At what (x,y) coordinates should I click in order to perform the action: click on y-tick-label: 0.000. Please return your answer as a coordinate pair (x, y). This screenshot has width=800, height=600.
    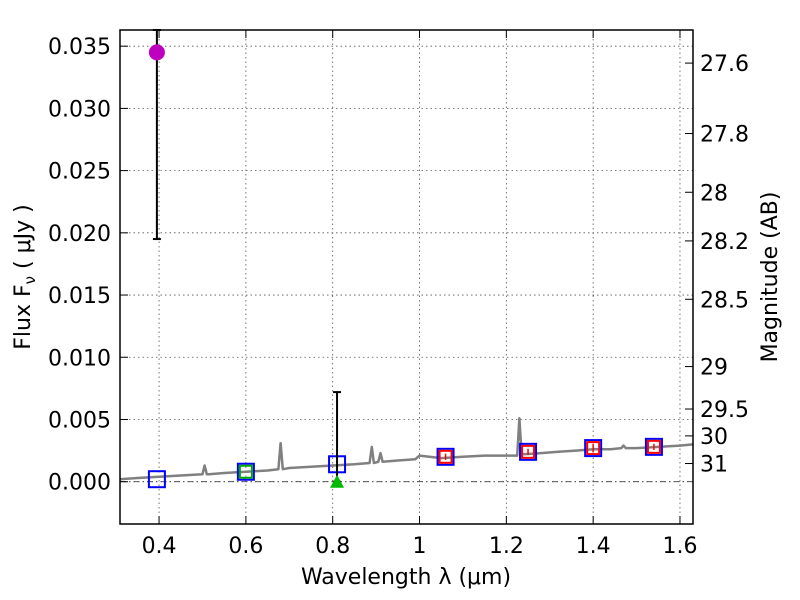
    Looking at the image, I should click on (79, 483).